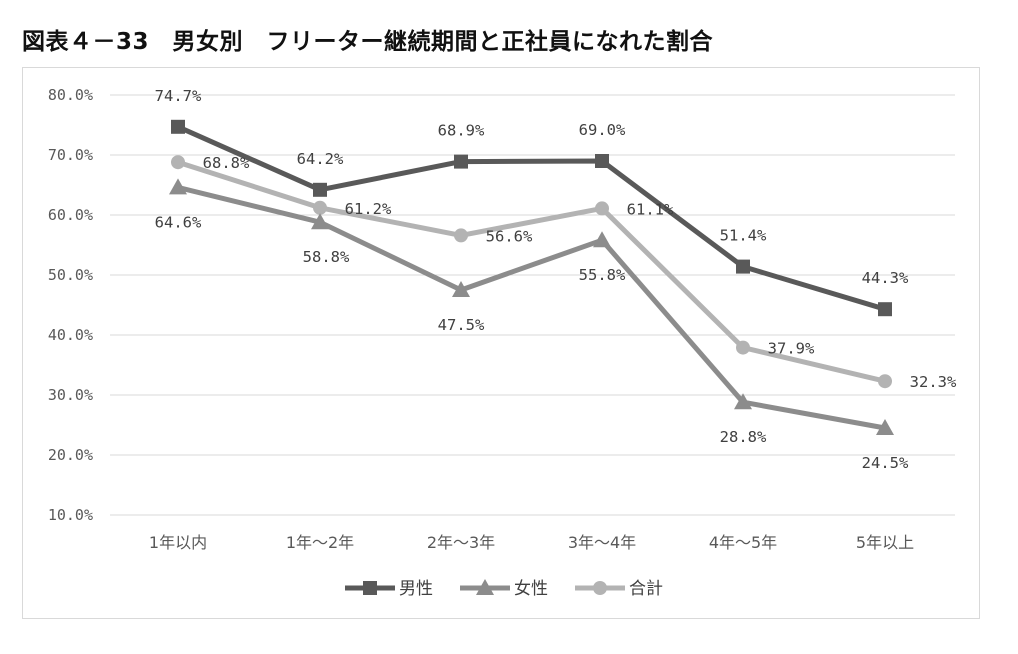  I want to click on y-tick-label: 30.0%, so click(70, 395).